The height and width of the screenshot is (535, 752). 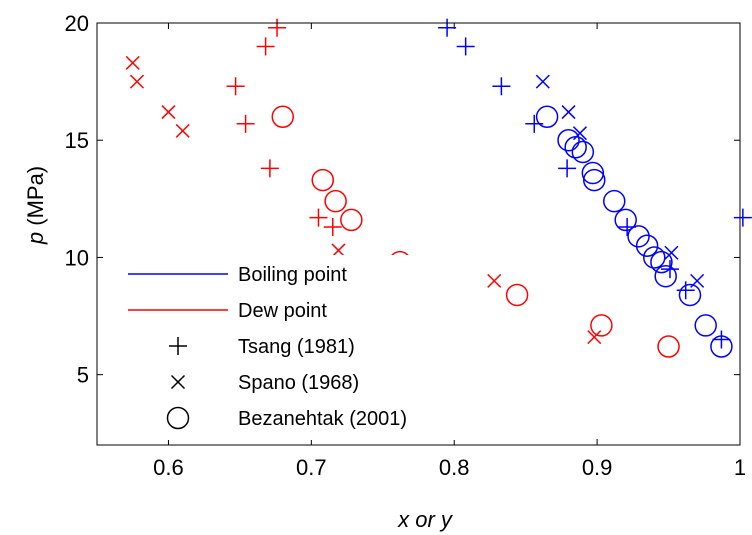 I want to click on series-boiling-cross, so click(x=620, y=181).